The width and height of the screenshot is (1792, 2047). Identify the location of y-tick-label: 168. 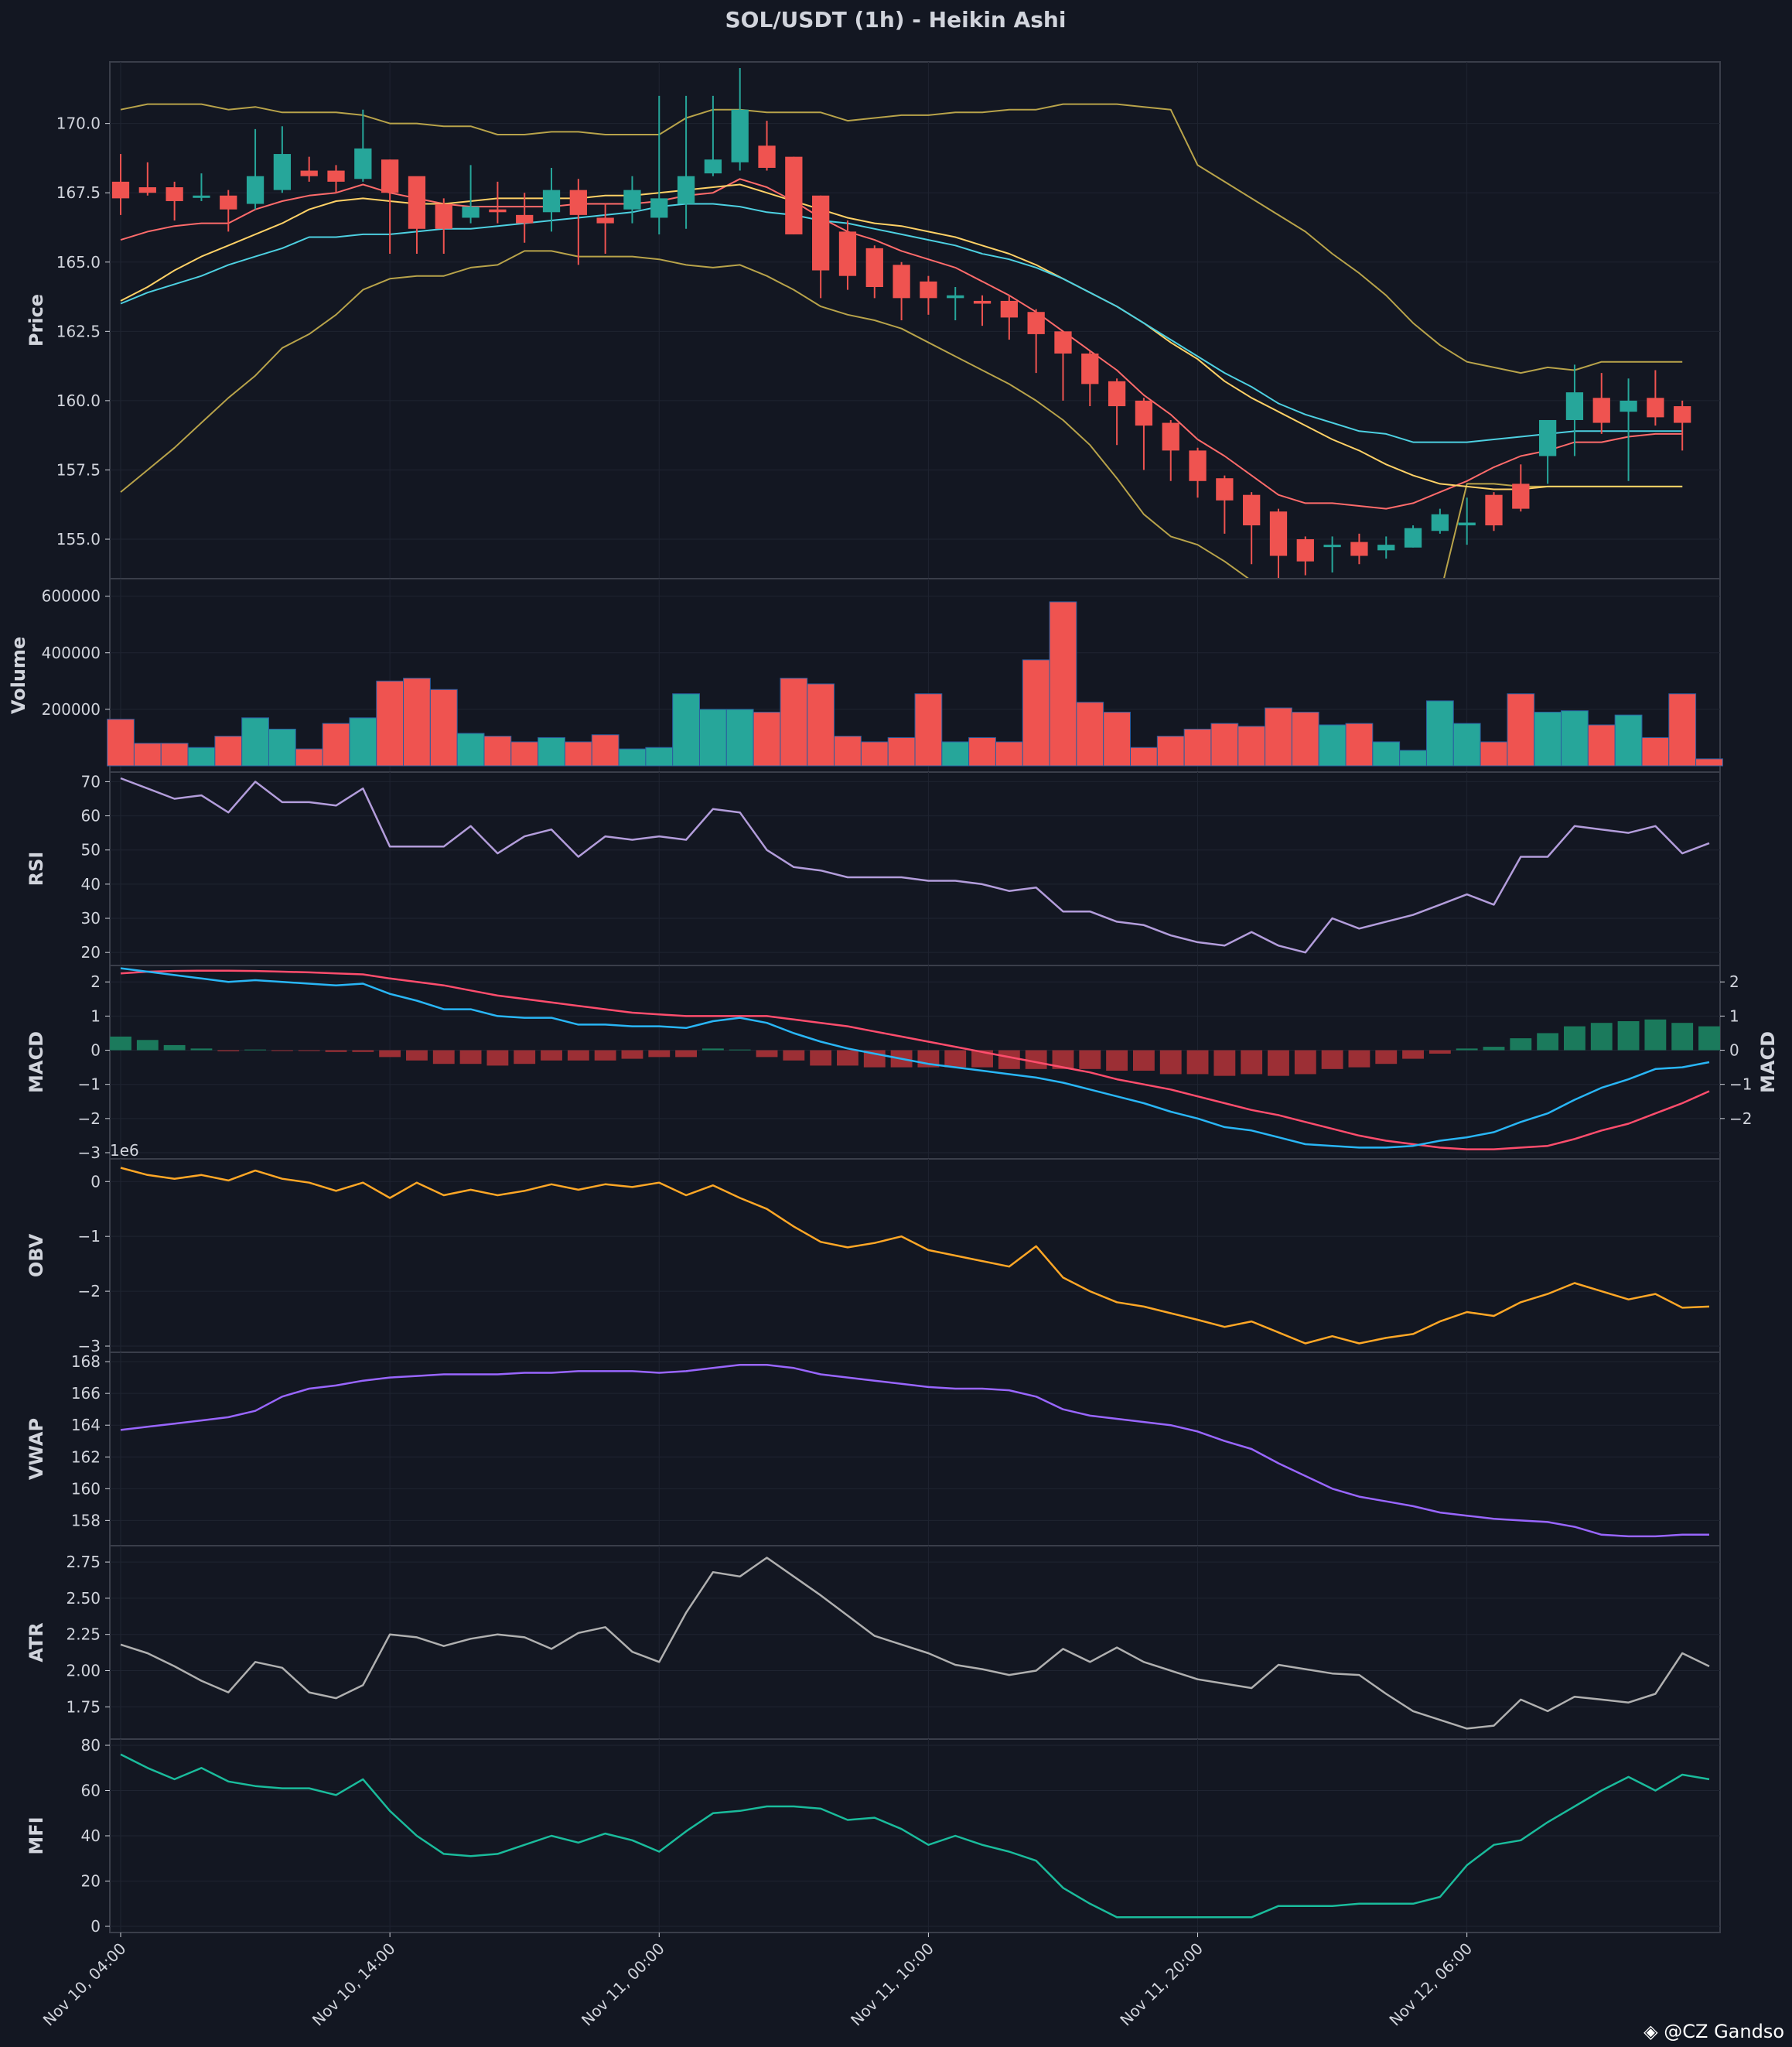
(86, 1361).